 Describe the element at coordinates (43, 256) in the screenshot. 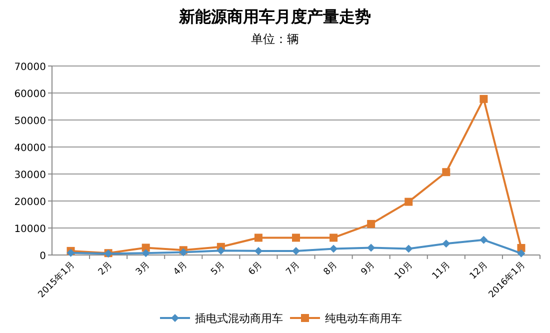

I see `y-tick-label: 0` at that location.